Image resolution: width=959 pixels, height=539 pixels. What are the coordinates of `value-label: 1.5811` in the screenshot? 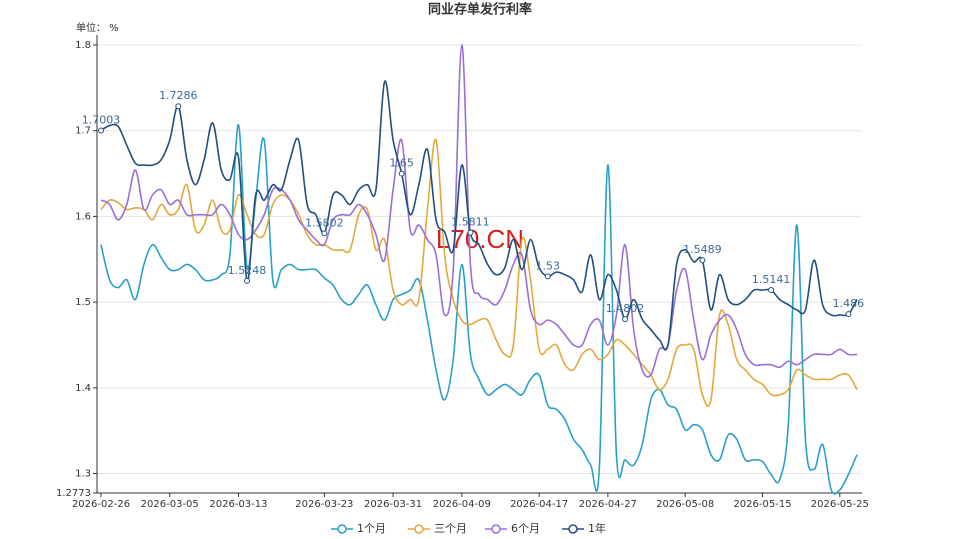 It's located at (470, 222).